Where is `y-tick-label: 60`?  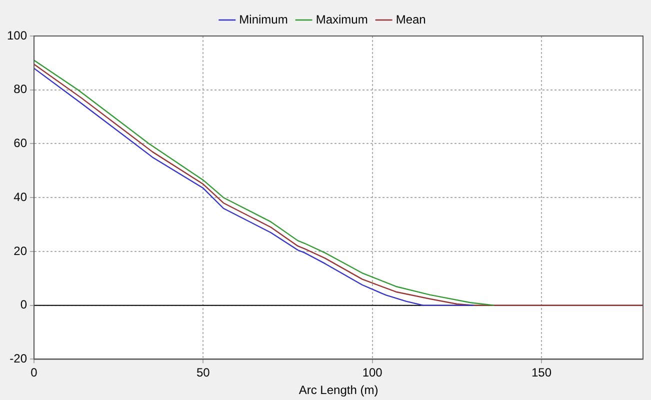
y-tick-label: 60 is located at coordinates (21, 143).